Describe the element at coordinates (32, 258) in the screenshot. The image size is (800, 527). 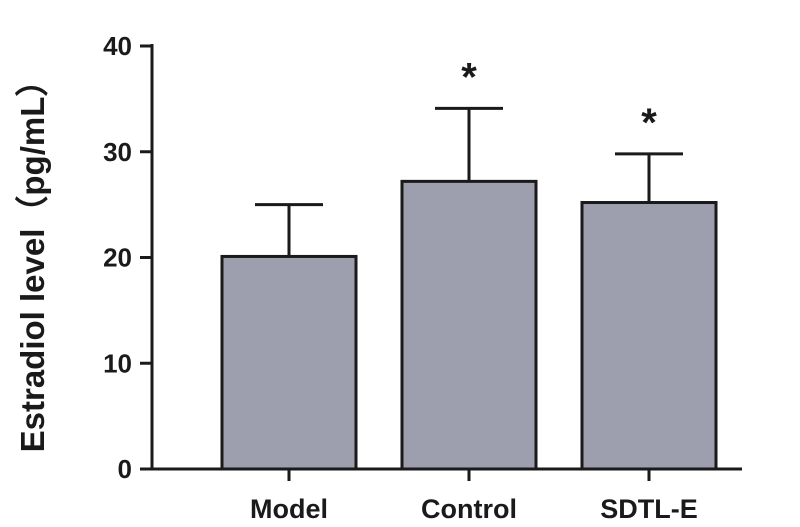
I see `y-axis-title: Estradiol level（pg/mL）` at that location.